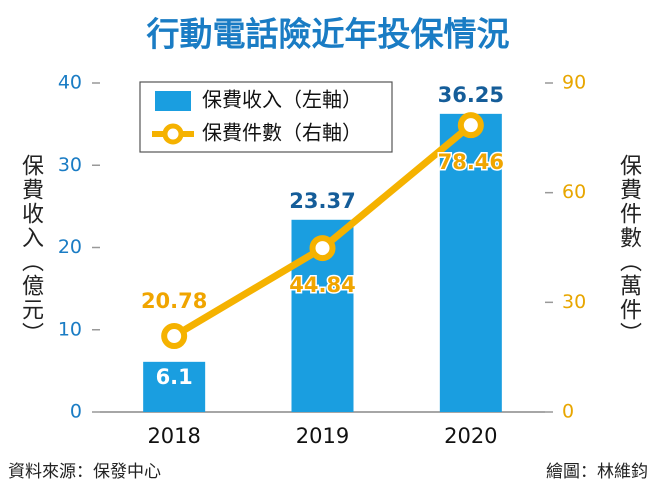 The height and width of the screenshot is (493, 656). What do you see at coordinates (282, 100) in the screenshot?
I see `legend-label: 保費收入（左軸）` at bounding box center [282, 100].